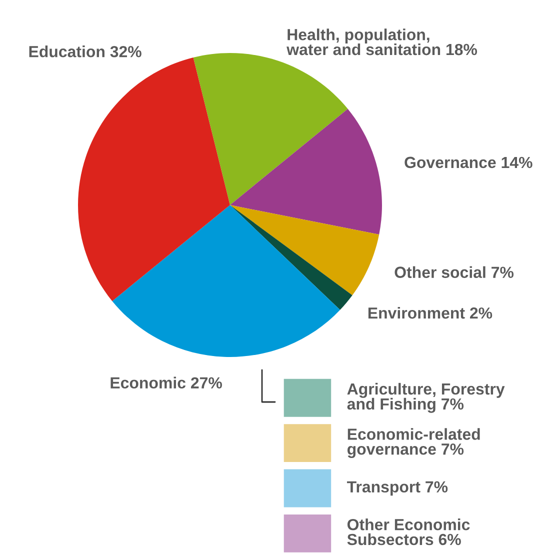  Describe the element at coordinates (430, 312) in the screenshot. I see `slice-label: Environment 2%` at that location.